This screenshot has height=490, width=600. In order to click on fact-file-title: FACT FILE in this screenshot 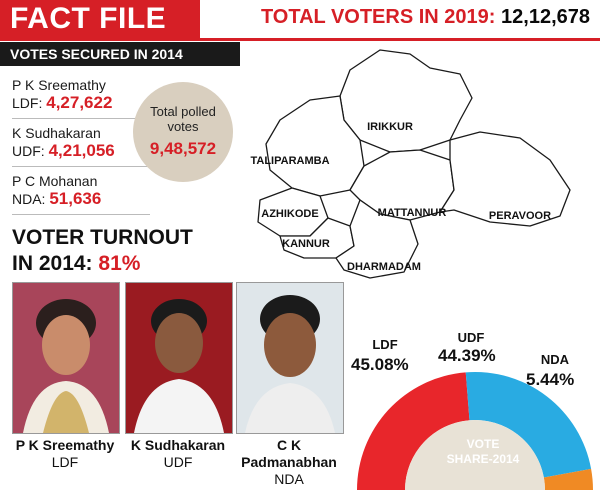, I will do `click(100, 19)`.